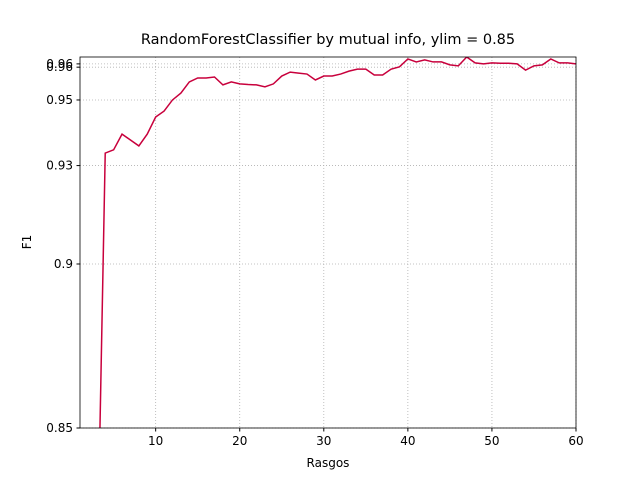  I want to click on x-tick-label: 10, so click(155, 441).